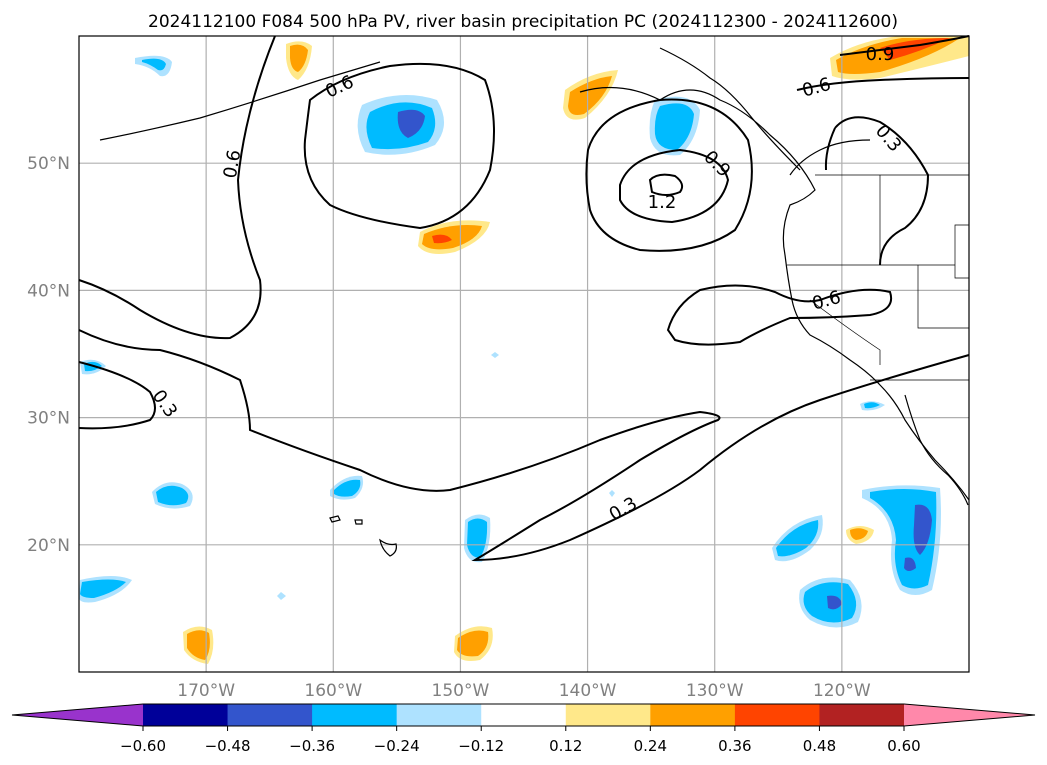  Describe the element at coordinates (312, 746) in the screenshot. I see `colorbar-tick-label: −0.36` at that location.